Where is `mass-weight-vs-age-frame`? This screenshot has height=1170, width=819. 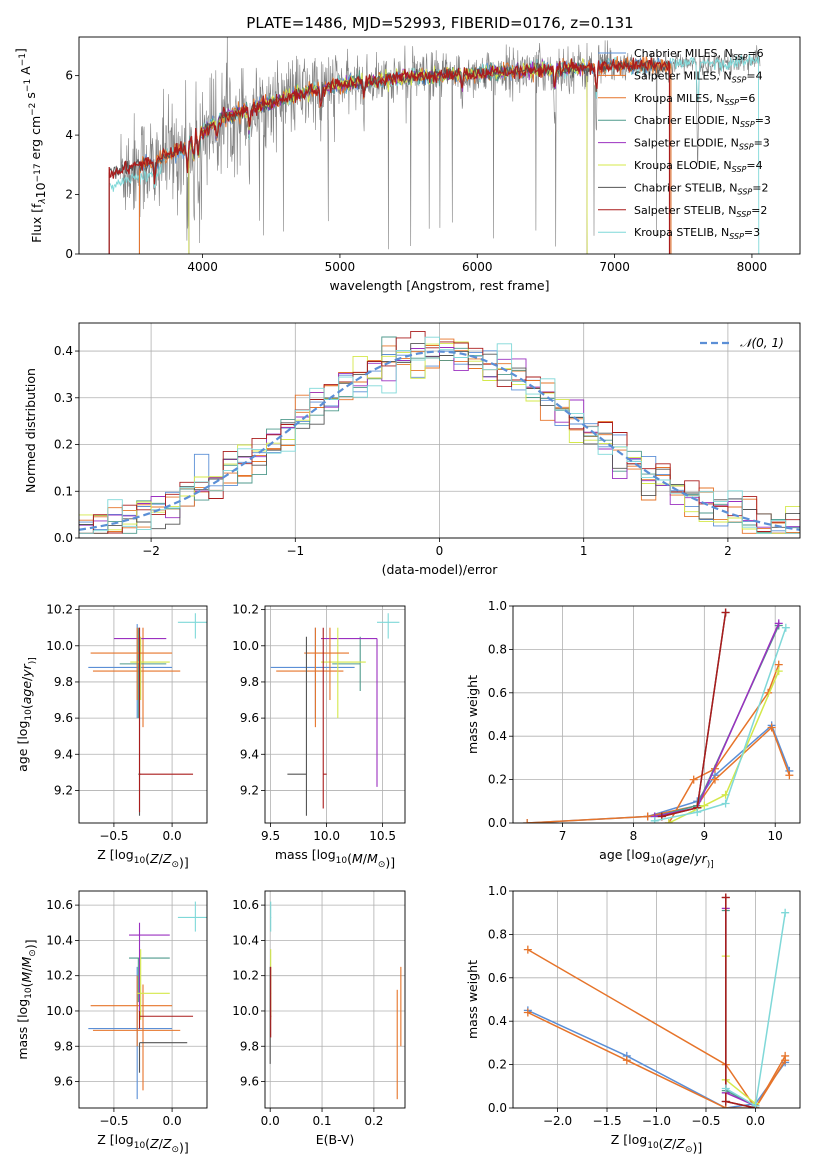 mass-weight-vs-age-frame is located at coordinates (656, 714).